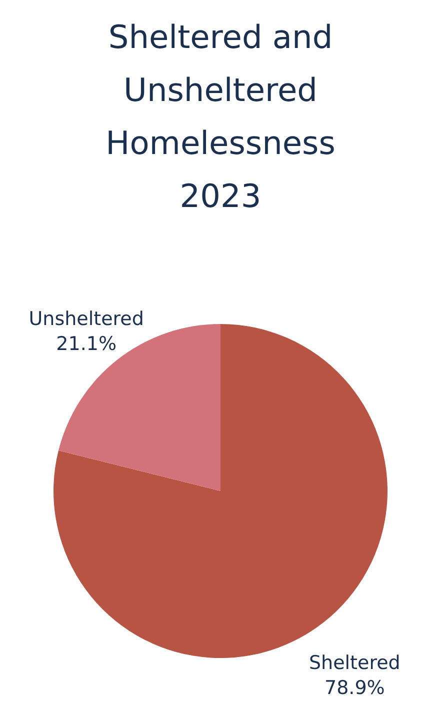 The height and width of the screenshot is (704, 441). Describe the element at coordinates (139, 407) in the screenshot. I see `pie-slice` at that location.